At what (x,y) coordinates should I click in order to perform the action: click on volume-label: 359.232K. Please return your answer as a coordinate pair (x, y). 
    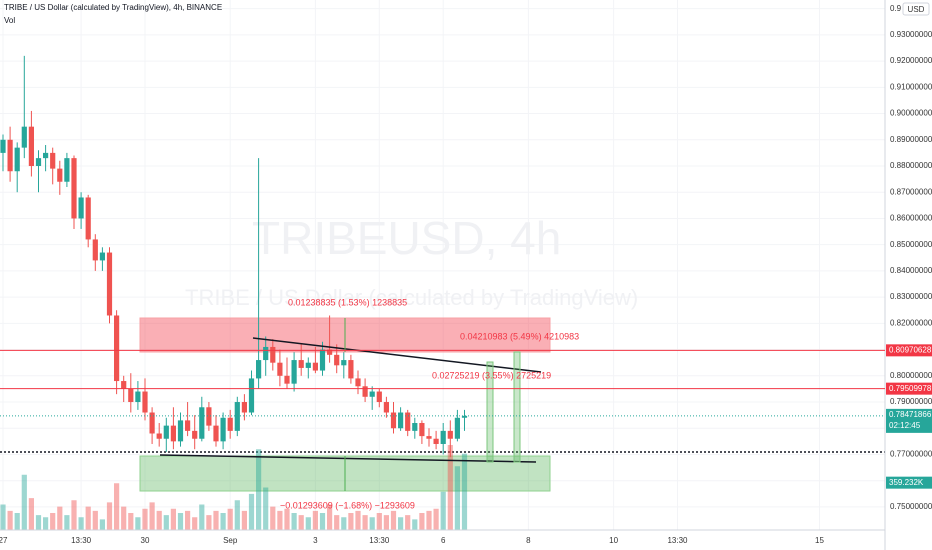
    Looking at the image, I should click on (906, 482).